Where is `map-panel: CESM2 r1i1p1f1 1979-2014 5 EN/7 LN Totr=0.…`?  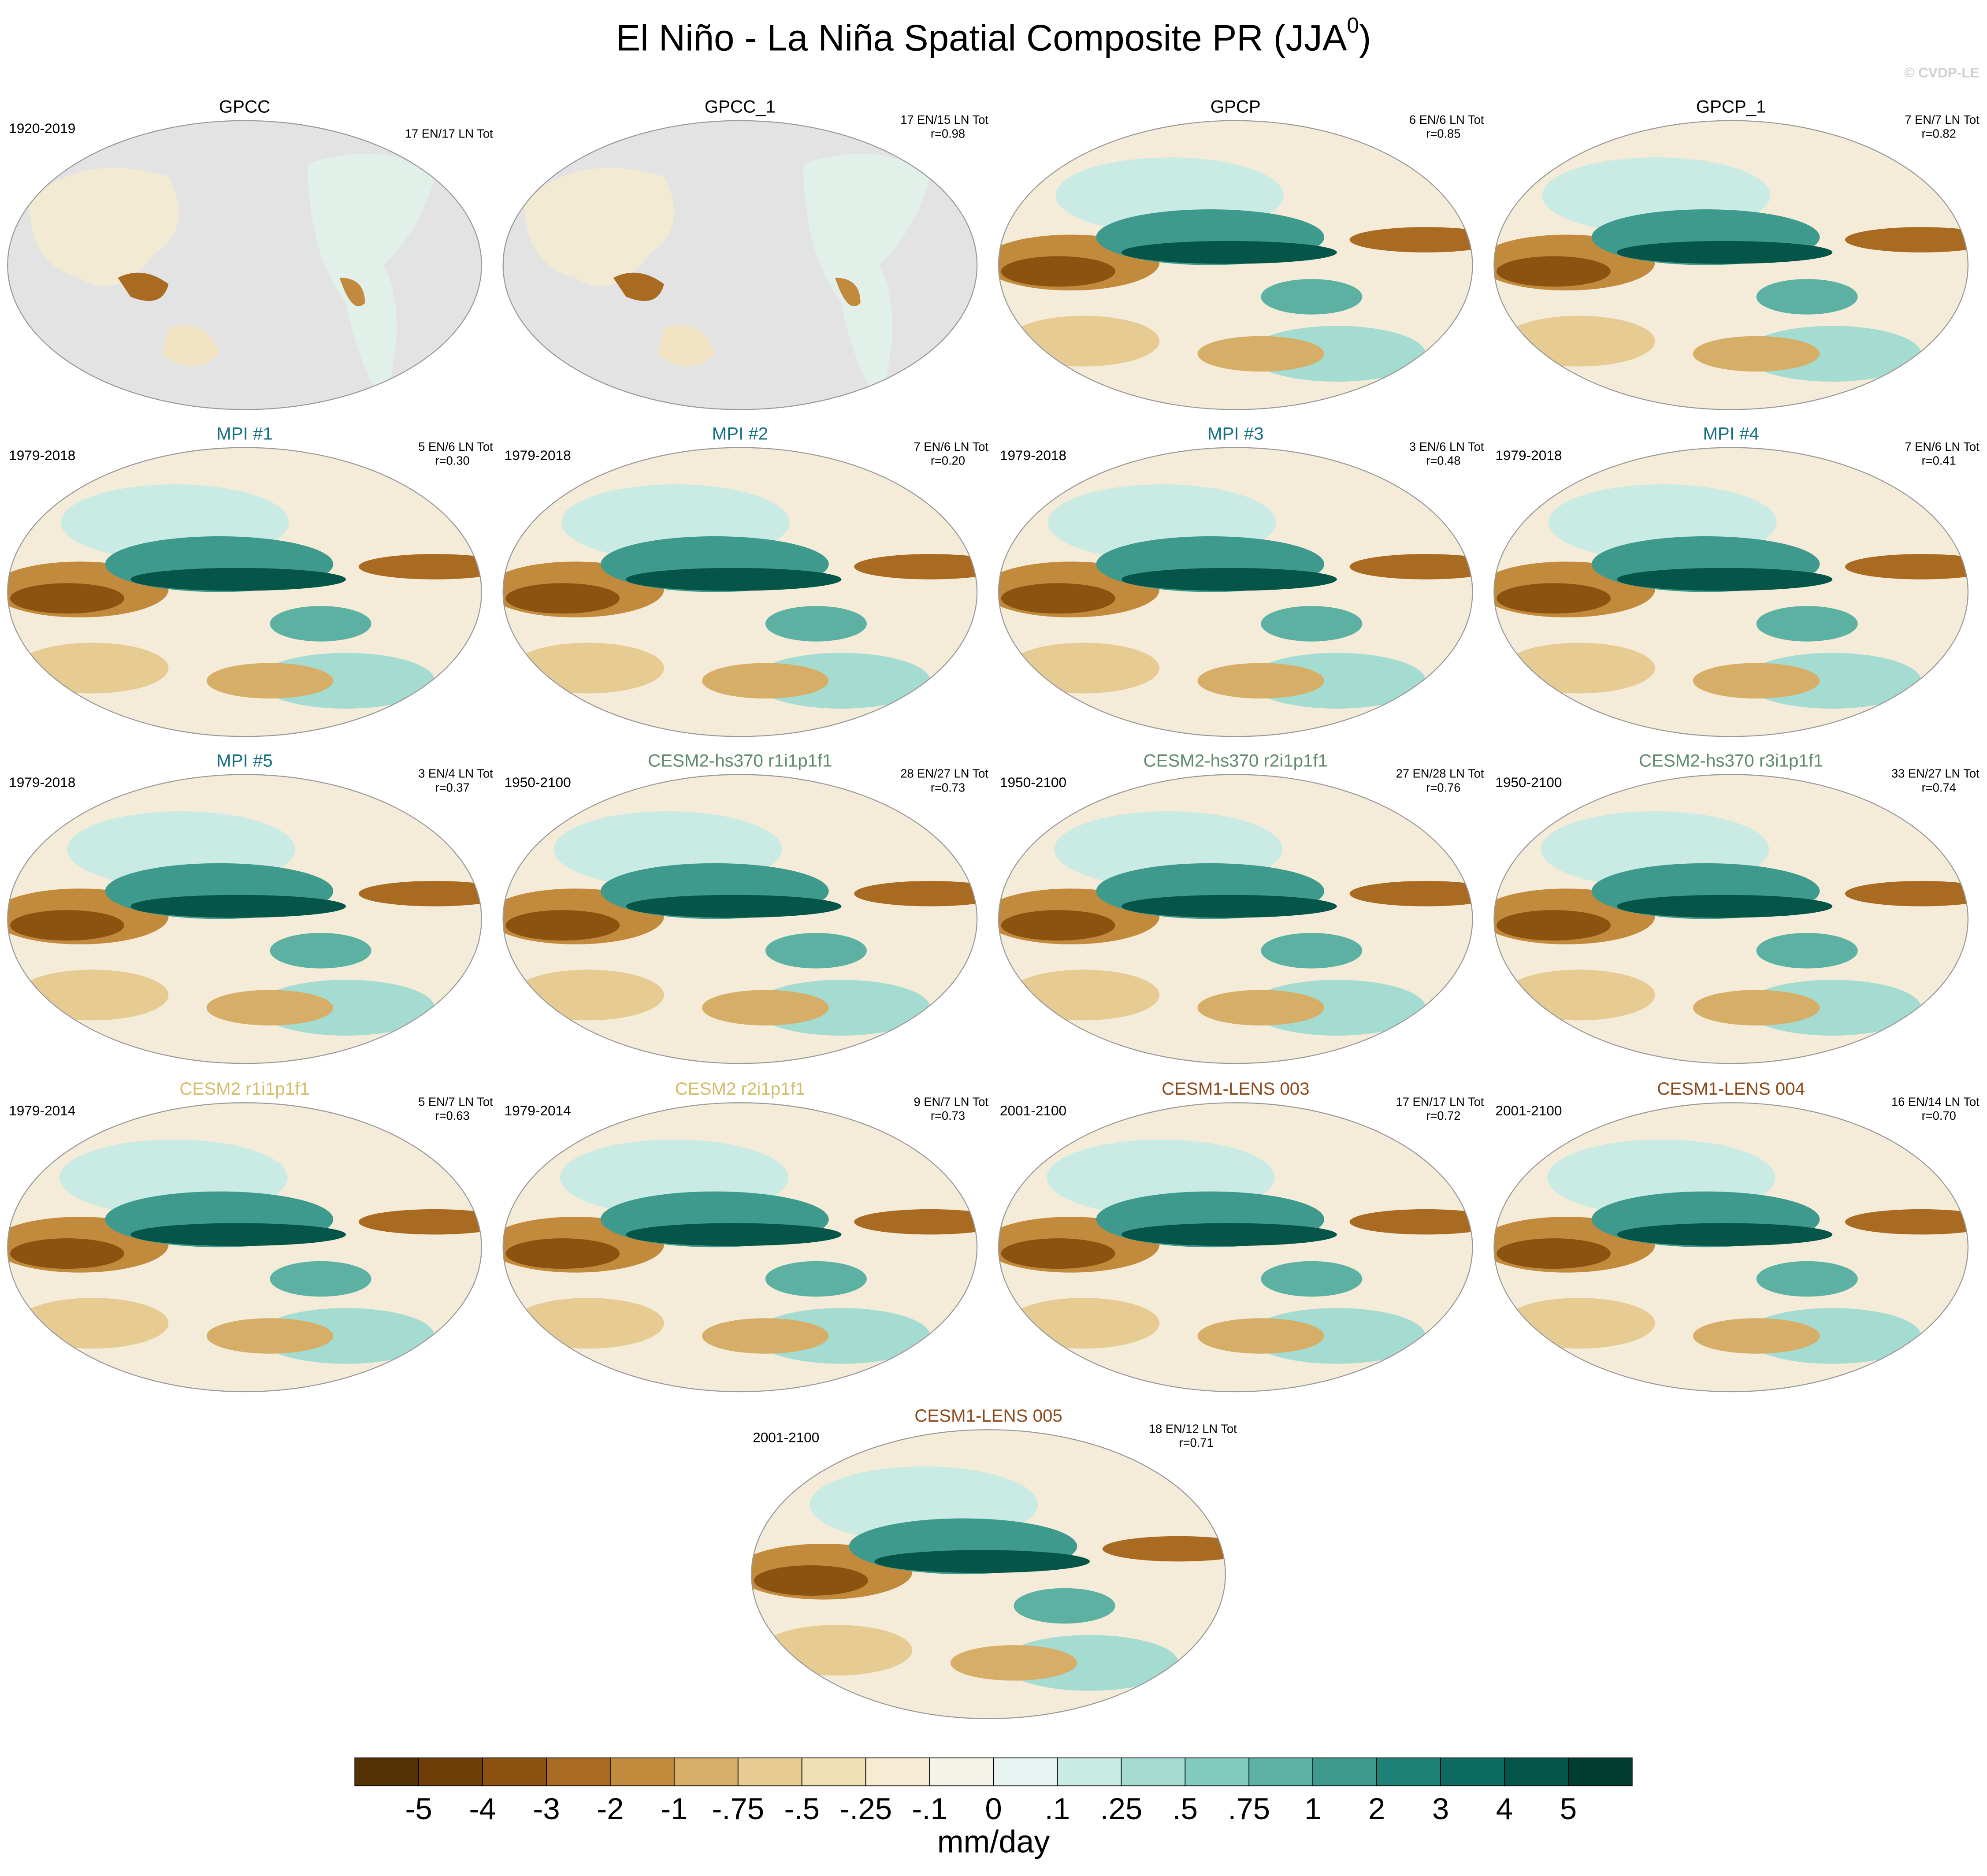 map-panel: CESM2 r1i1p1f1 1979-2014 5 EN/7 LN Totr=0.… is located at coordinates (250, 1236).